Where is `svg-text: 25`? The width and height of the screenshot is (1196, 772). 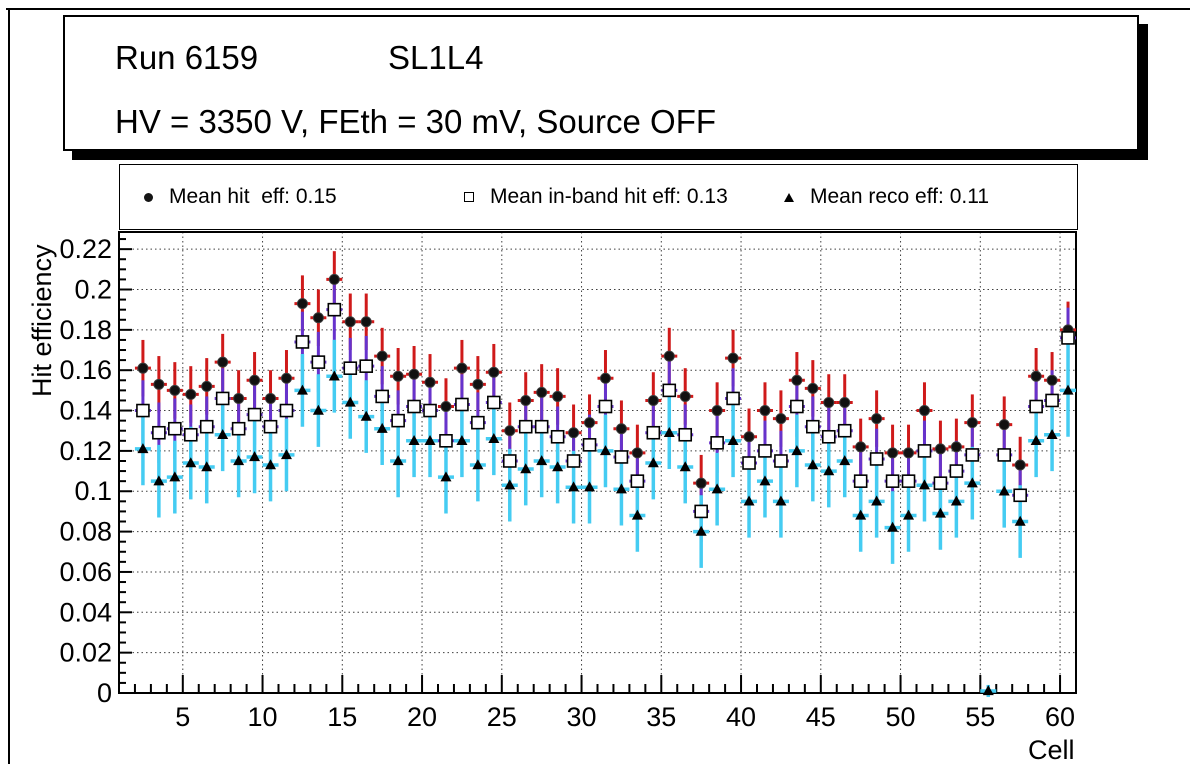
svg-text: 25 is located at coordinates (502, 717).